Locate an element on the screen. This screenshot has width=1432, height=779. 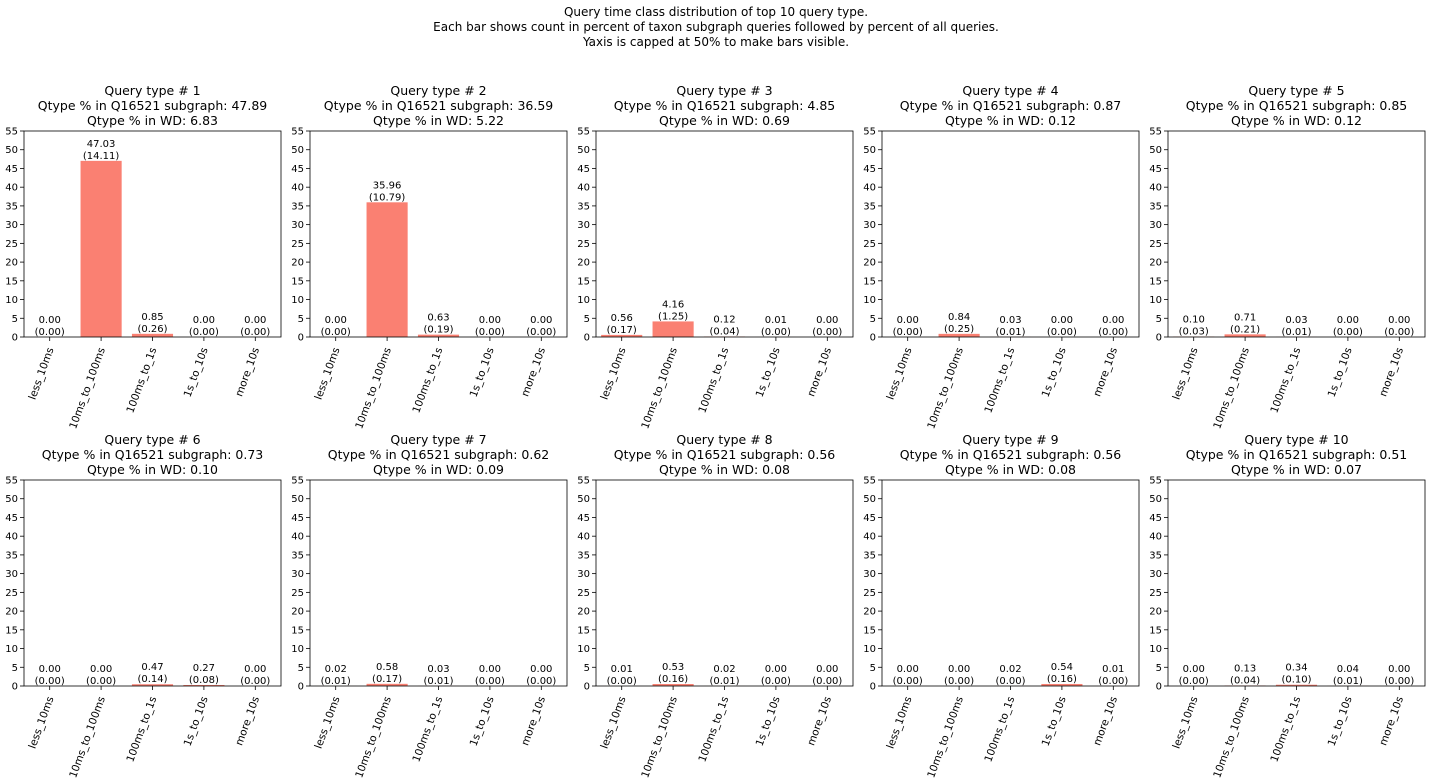
subplot-title-line-3: Qtype % in WD: 6.83 is located at coordinates (152, 120).